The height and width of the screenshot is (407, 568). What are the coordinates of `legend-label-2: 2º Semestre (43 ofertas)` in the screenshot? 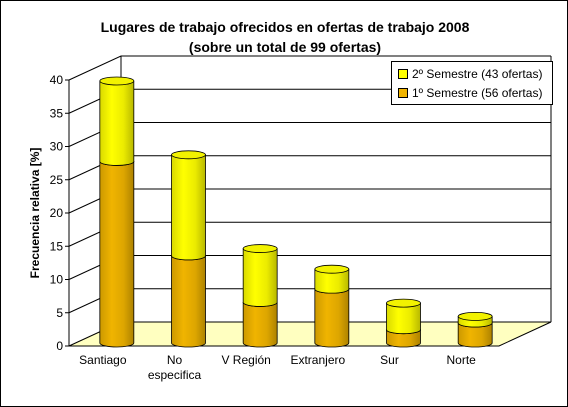 It's located at (477, 74).